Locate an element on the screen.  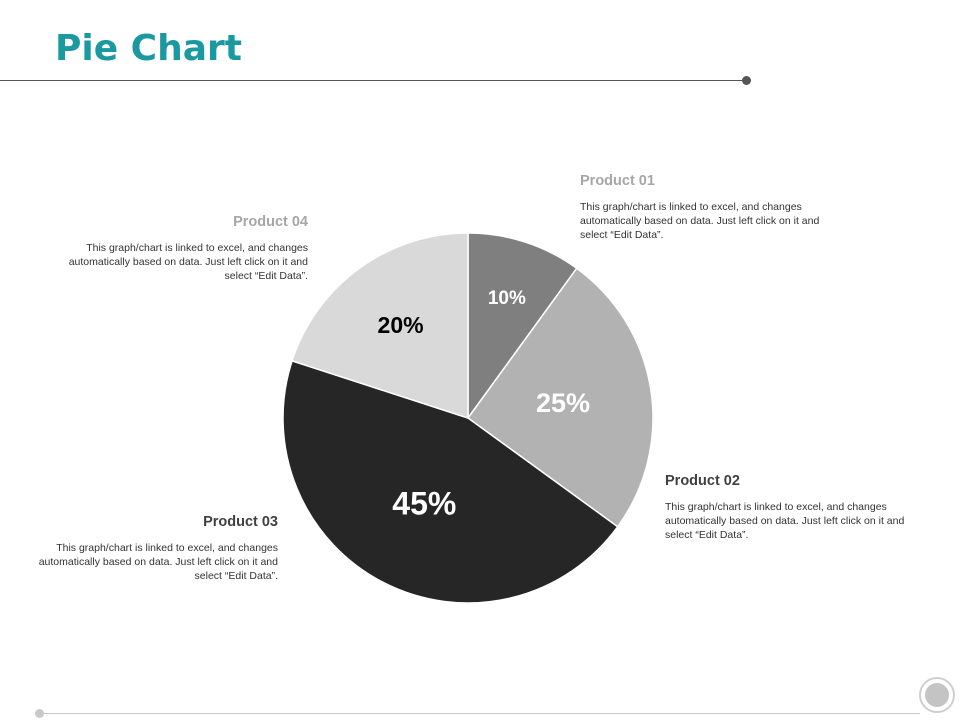
pie-label-product-01: 10% is located at coordinates (507, 298).